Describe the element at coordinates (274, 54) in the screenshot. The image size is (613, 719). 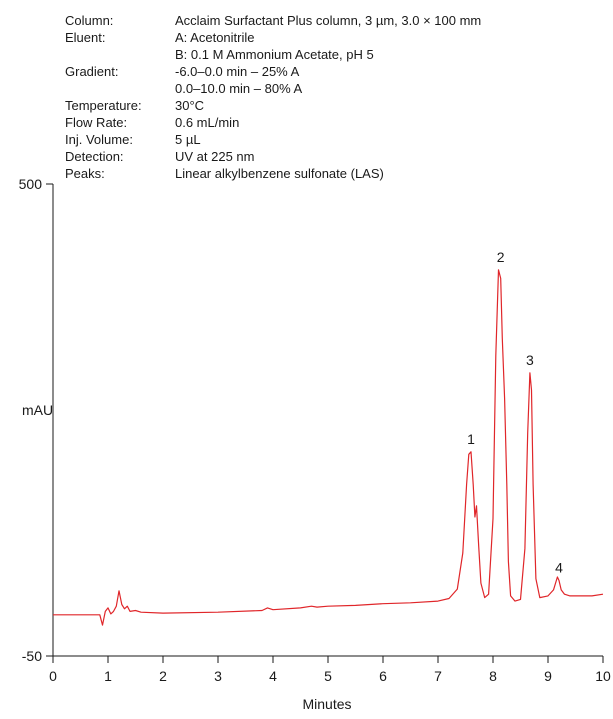
I see `condition-value: B: 0.1 M Ammonium Acetate, pH 5` at that location.